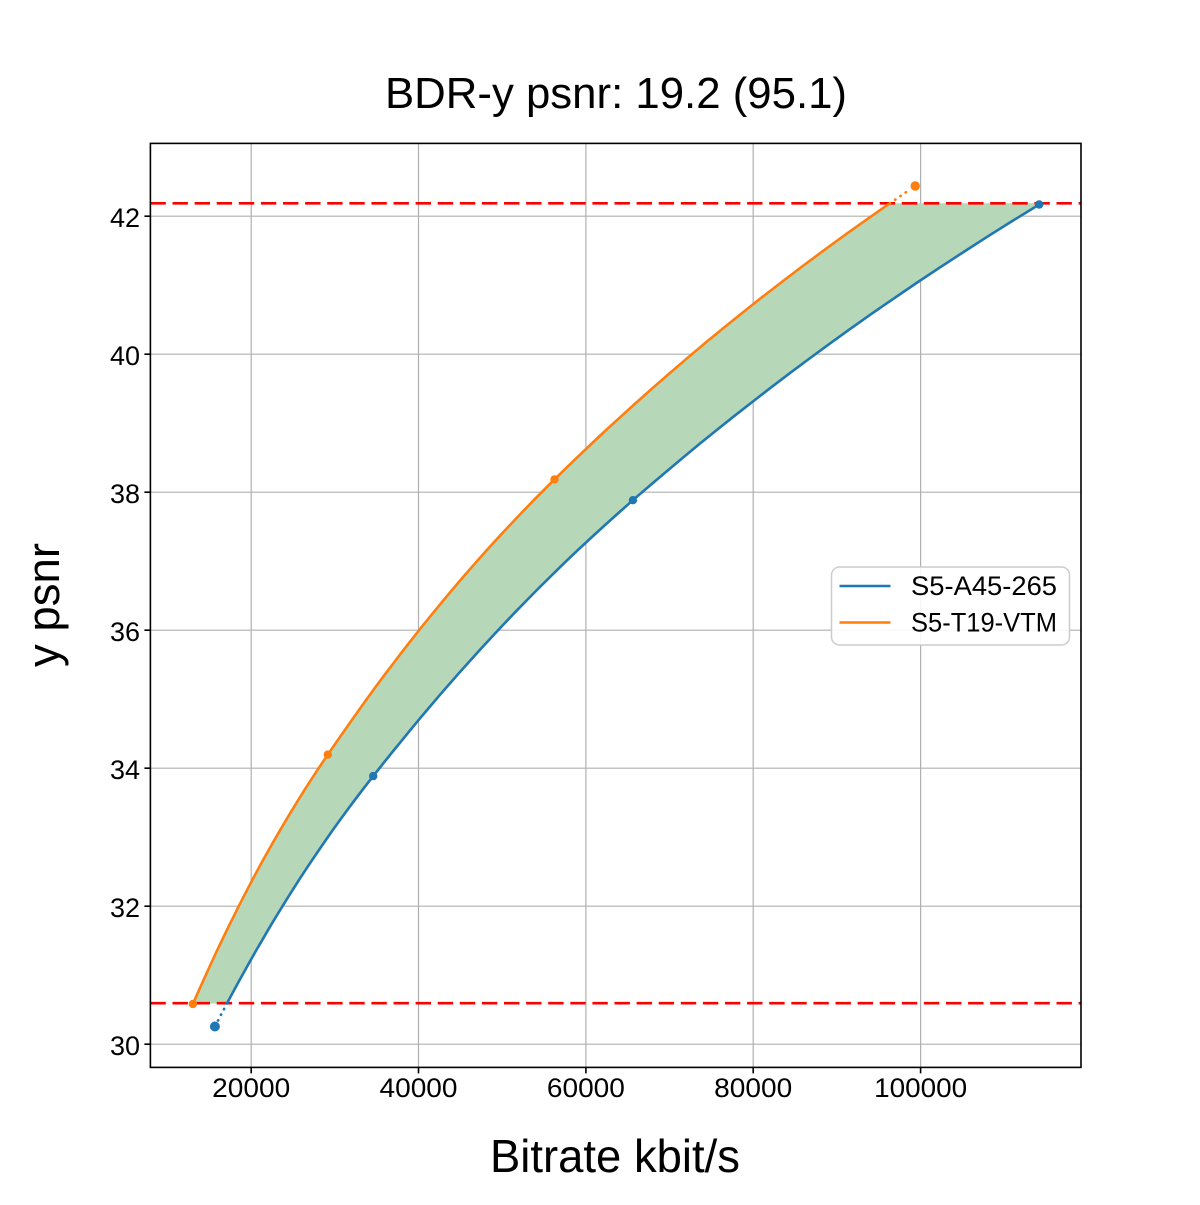 This screenshot has width=1200, height=1205. Describe the element at coordinates (920, 1088) in the screenshot. I see `svg-text: 100000` at that location.